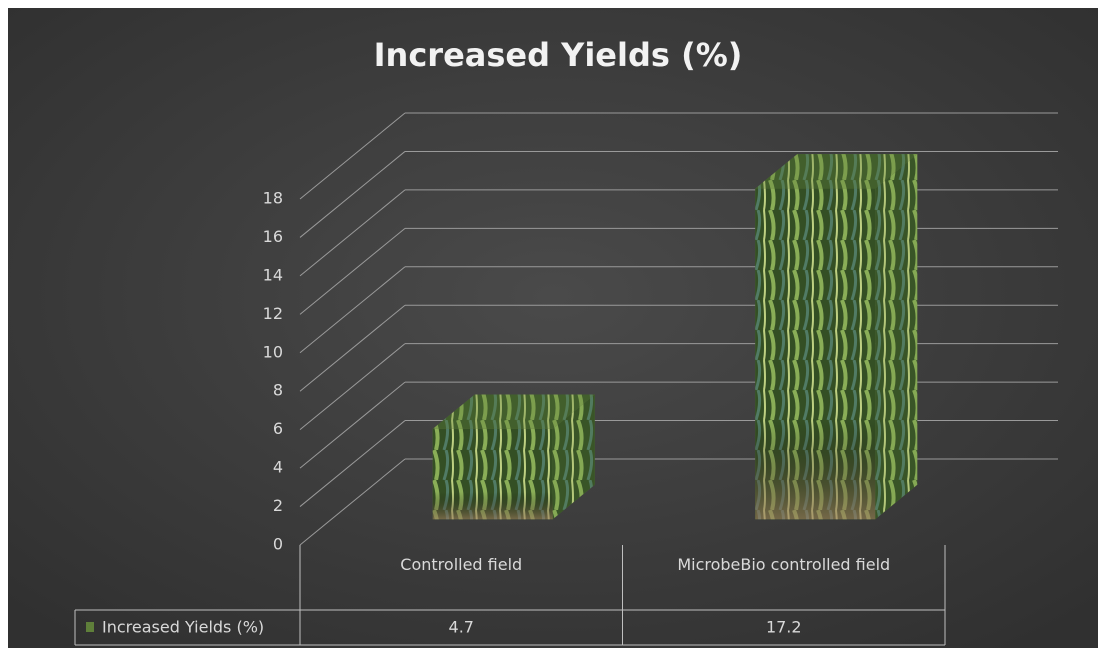 This screenshot has width=1103, height=652. Describe the element at coordinates (278, 390) in the screenshot. I see `y-tick-label: 8` at that location.